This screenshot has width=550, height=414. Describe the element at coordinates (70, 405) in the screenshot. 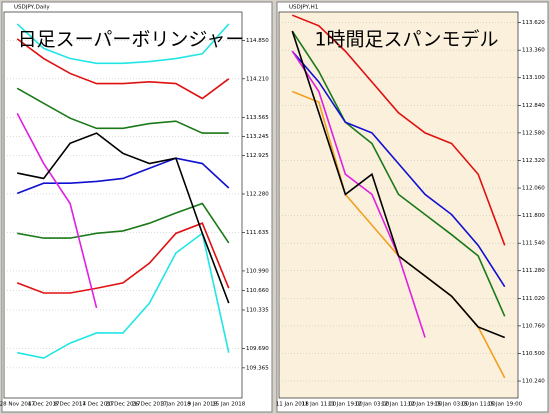

I see `x-tick-label: 8 Dec 2017` at that location.